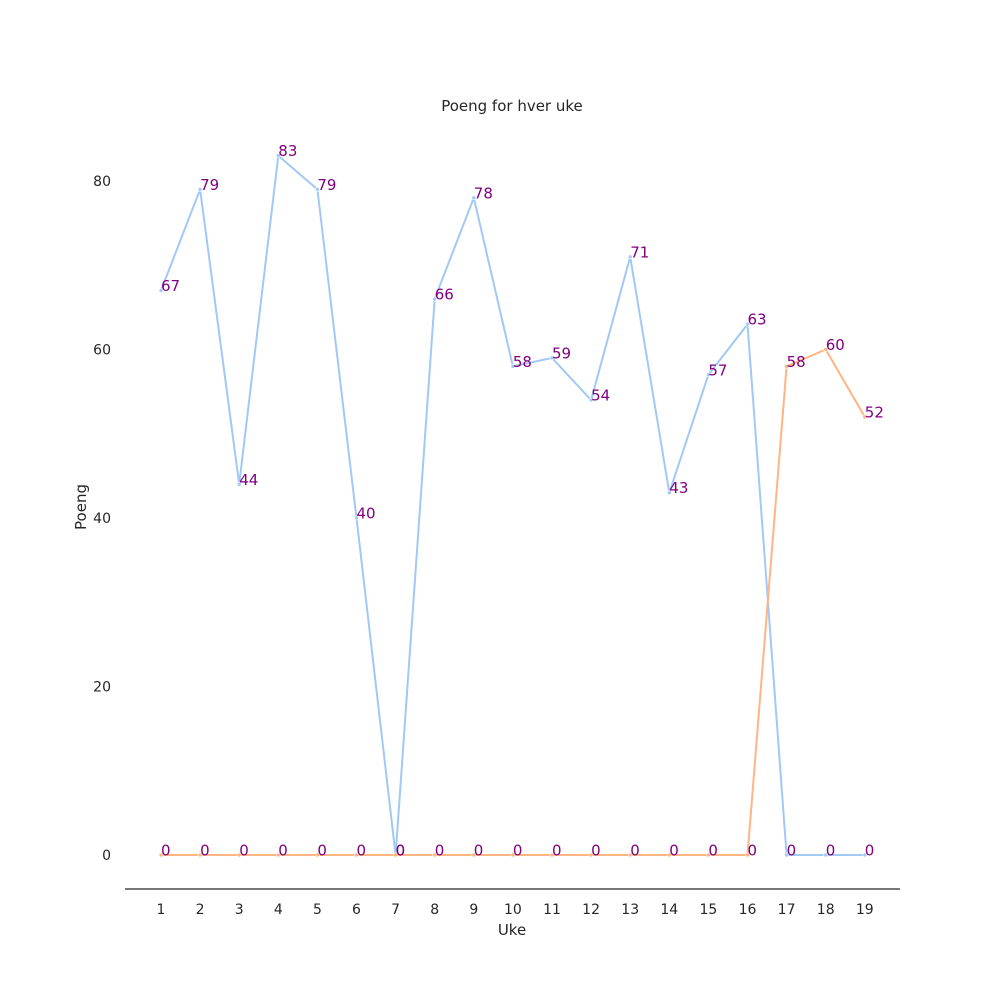 The width and height of the screenshot is (1000, 1000). I want to click on x-tick-label: 7, so click(395, 910).